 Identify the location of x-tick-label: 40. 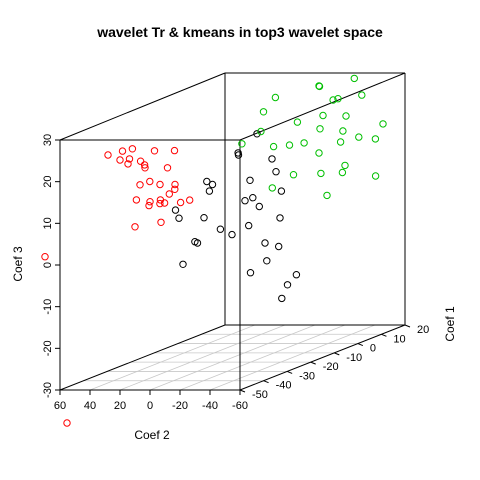
(90, 406).